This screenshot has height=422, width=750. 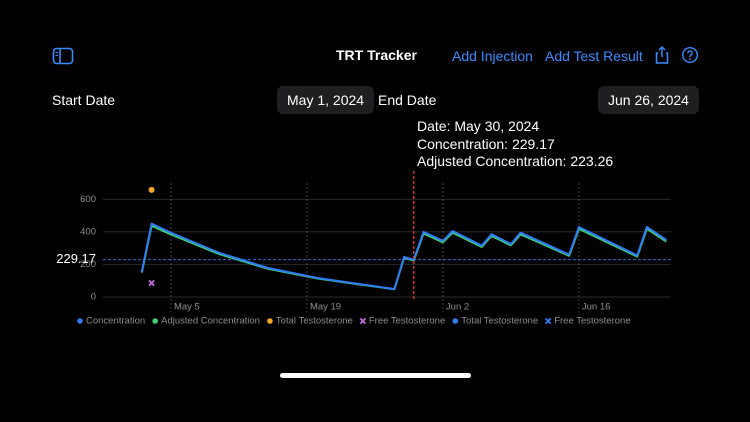 What do you see at coordinates (486, 144) in the screenshot?
I see `tooltip-concentration: Concentration: 229.17` at bounding box center [486, 144].